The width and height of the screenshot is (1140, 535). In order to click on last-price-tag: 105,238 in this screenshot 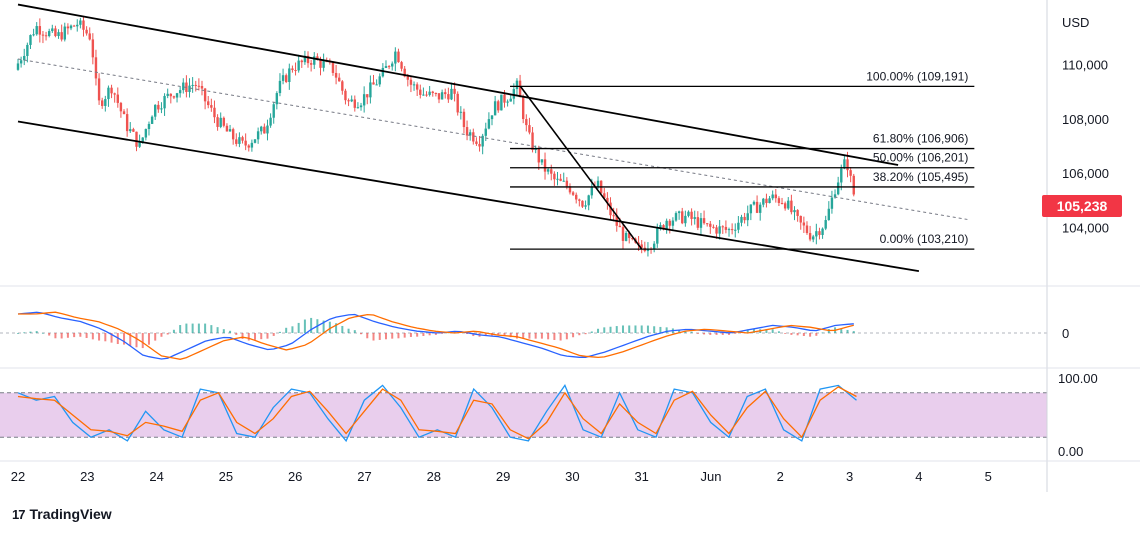, I will do `click(1082, 206)`.